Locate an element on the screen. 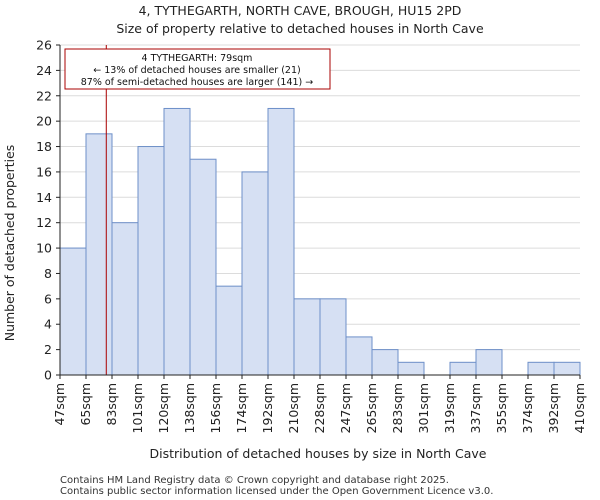 This screenshot has width=600, height=500. x-tick-label: 247sqm is located at coordinates (345, 408).